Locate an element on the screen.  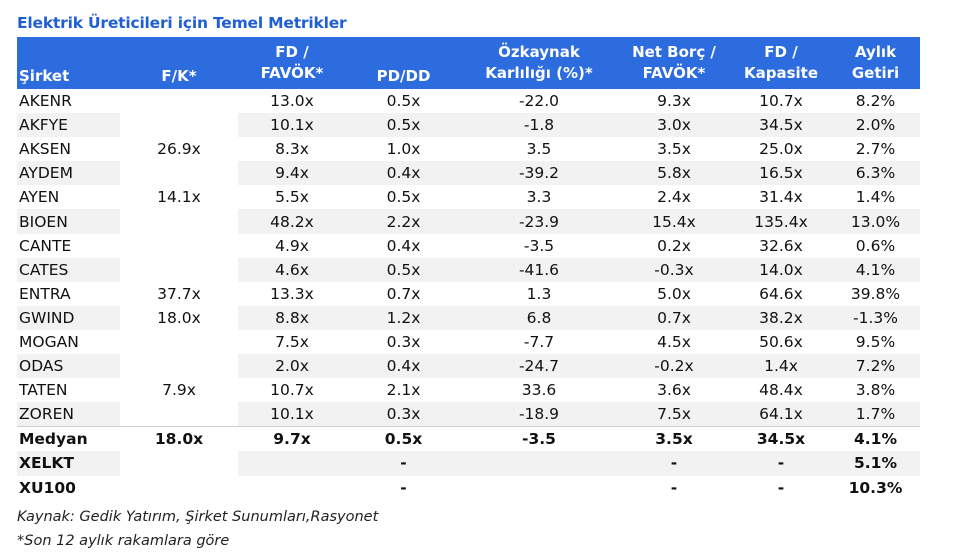
table-row: ODAS 2.0x 0.4x -24.7 -0.2x 1.4x 7.2% is located at coordinates (468, 366).